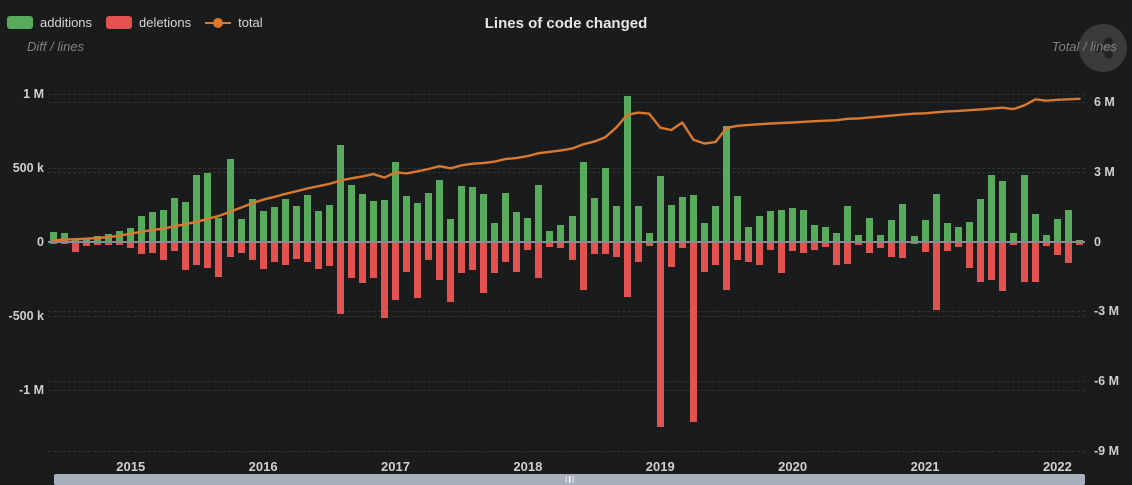 The image size is (1132, 485). I want to click on share-button, so click(1103, 48).